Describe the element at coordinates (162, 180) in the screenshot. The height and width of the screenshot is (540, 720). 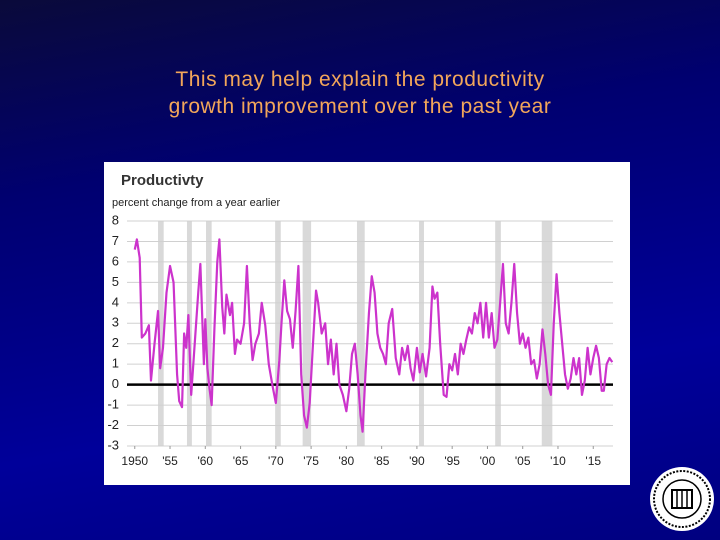
I see `chart-title: Productivty` at that location.